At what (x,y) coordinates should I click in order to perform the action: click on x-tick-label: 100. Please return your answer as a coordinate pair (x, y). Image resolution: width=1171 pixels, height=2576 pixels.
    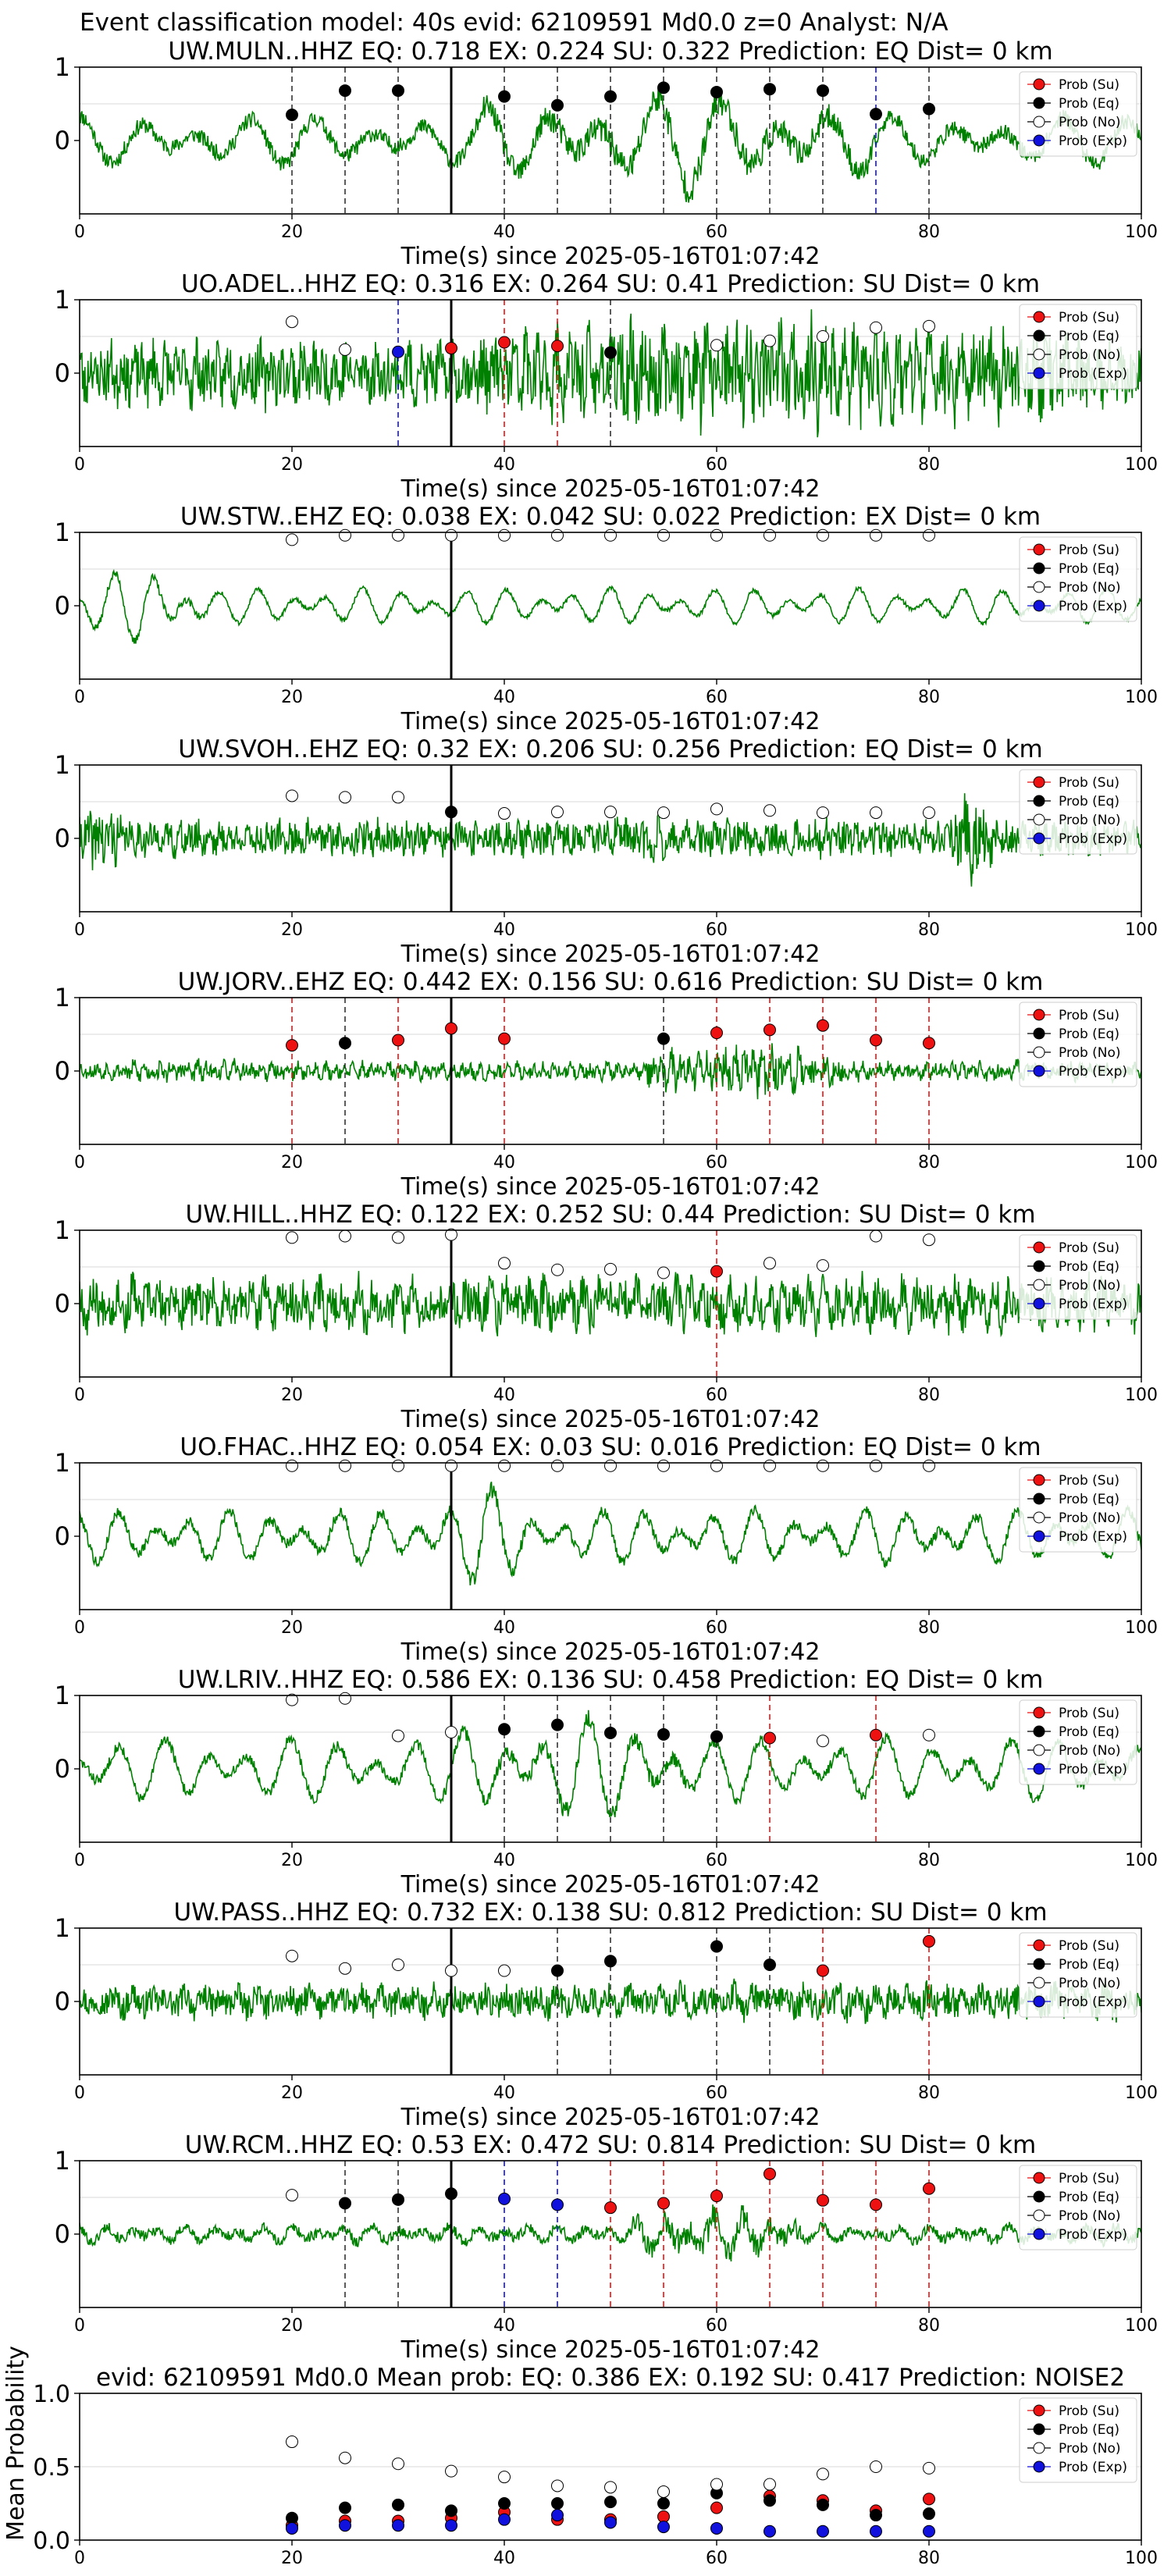
    Looking at the image, I should click on (1141, 697).